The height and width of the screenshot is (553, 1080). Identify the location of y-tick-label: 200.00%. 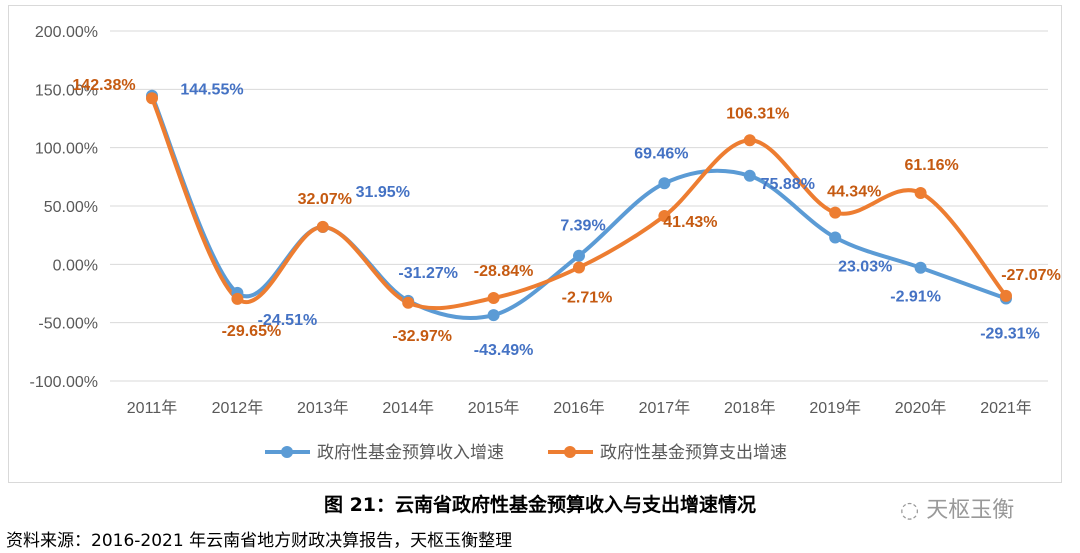
(66, 32).